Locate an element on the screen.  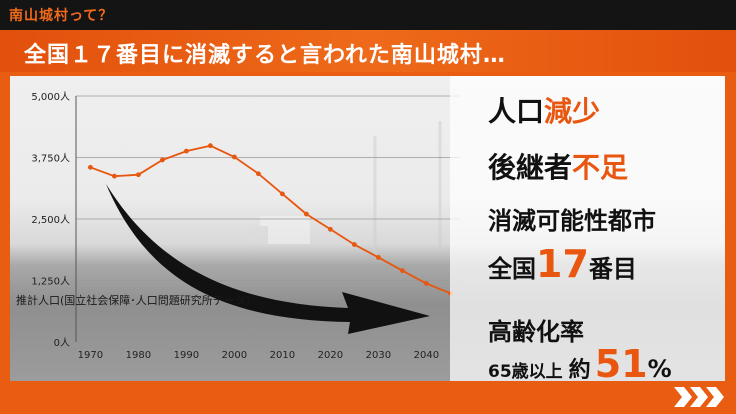
y-axis-labels: 0人 1,250人 2,500人 3,750人 5,000人 is located at coordinates (50, 220).